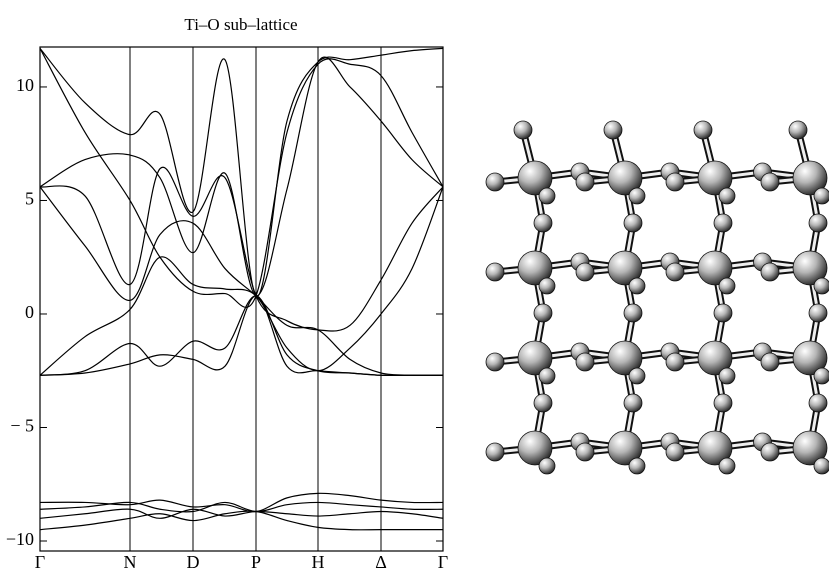 The width and height of the screenshot is (829, 577). What do you see at coordinates (381, 562) in the screenshot?
I see `x-tick-label: Δ` at bounding box center [381, 562].